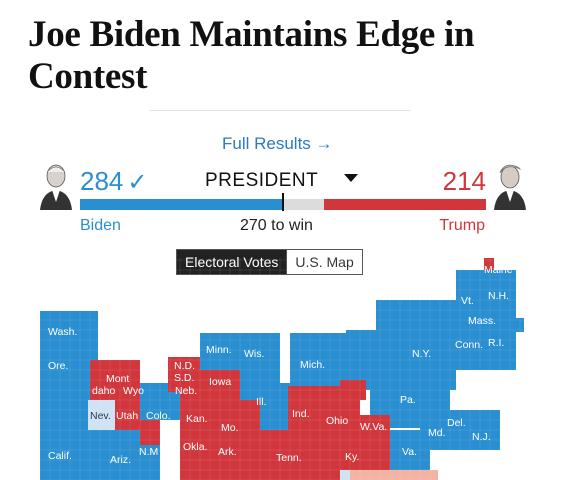  What do you see at coordinates (254, 354) in the screenshot?
I see `label-wis: Wis.` at bounding box center [254, 354].